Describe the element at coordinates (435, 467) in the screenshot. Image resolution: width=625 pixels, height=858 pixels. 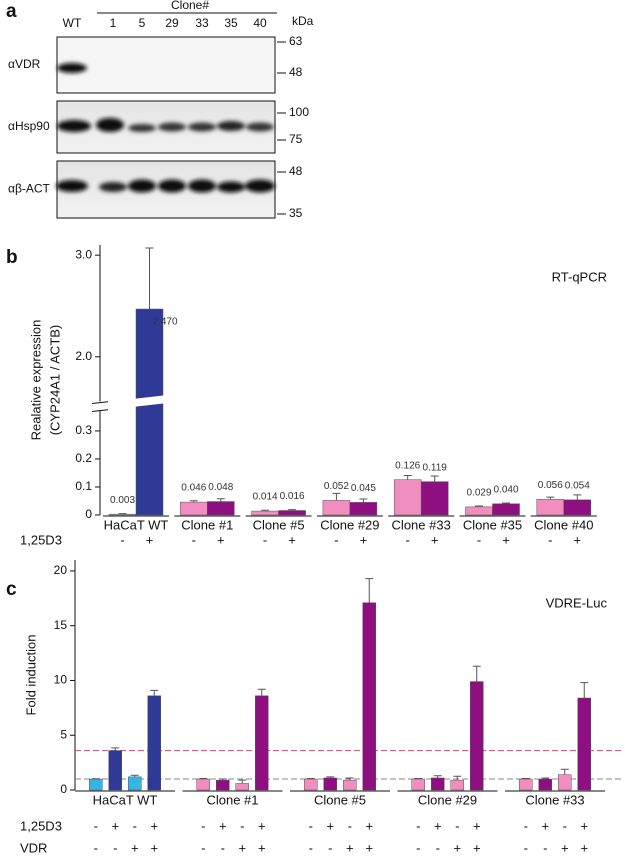
I see `value-label: 0.119` at that location.